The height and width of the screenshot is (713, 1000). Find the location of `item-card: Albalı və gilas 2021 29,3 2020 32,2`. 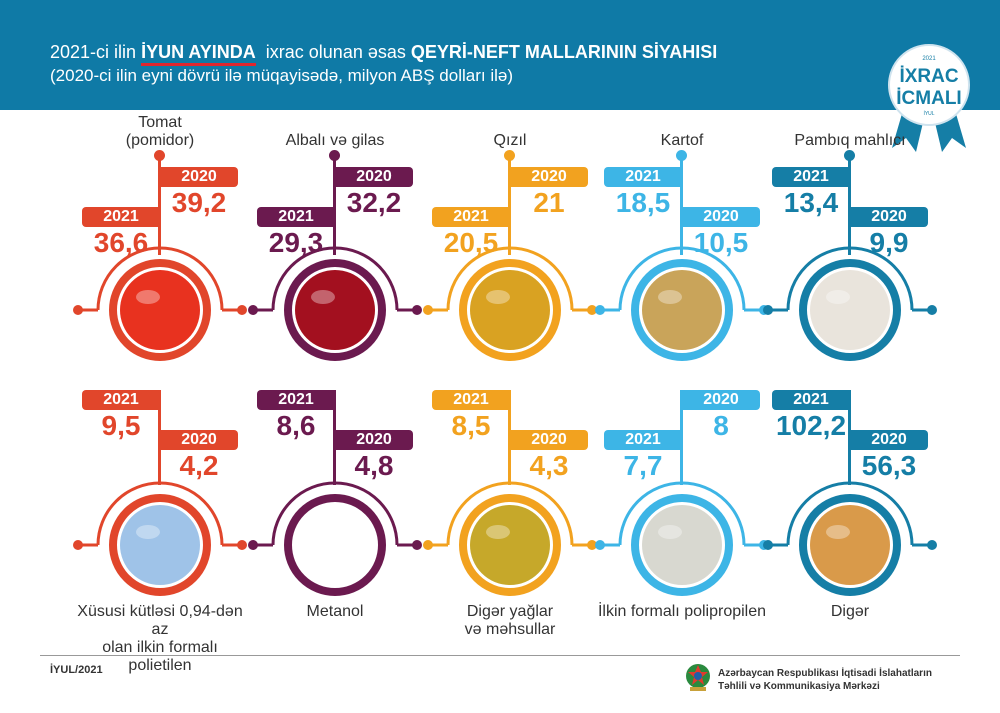

item-card: Albalı və gilas 2021 29,3 2020 32,2 is located at coordinates (335, 245).